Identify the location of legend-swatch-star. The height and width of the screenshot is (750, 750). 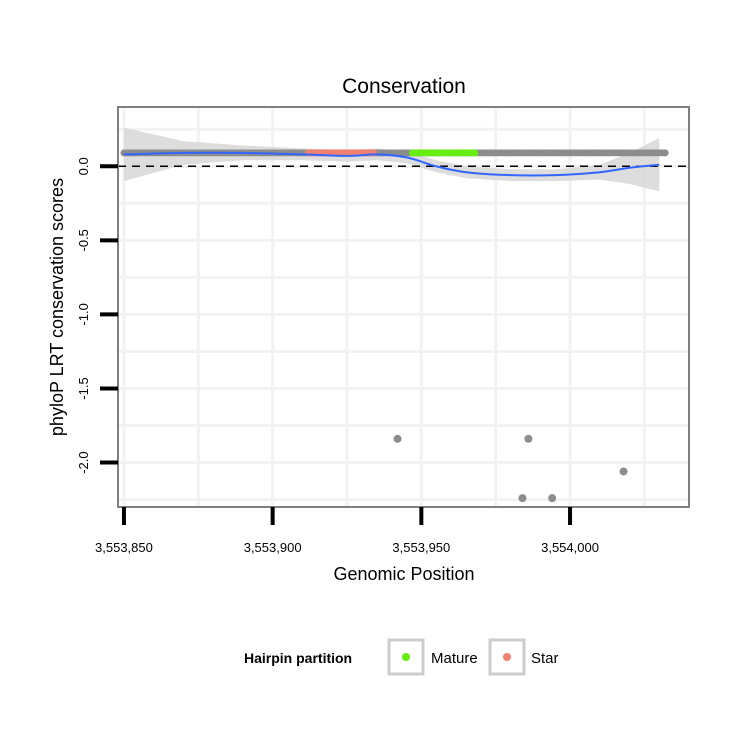
(507, 657).